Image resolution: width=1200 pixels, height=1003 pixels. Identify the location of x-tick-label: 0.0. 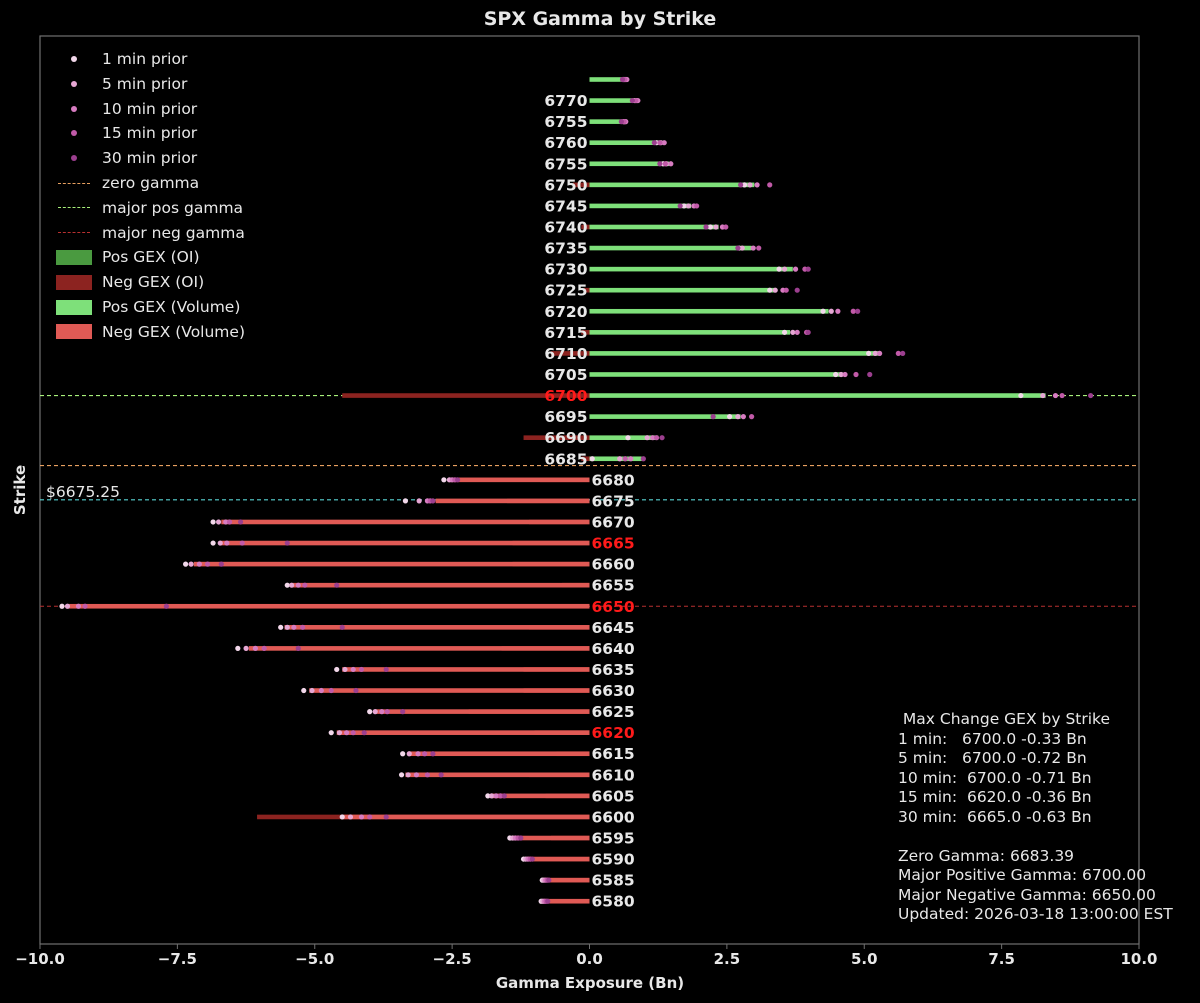
(589, 959).